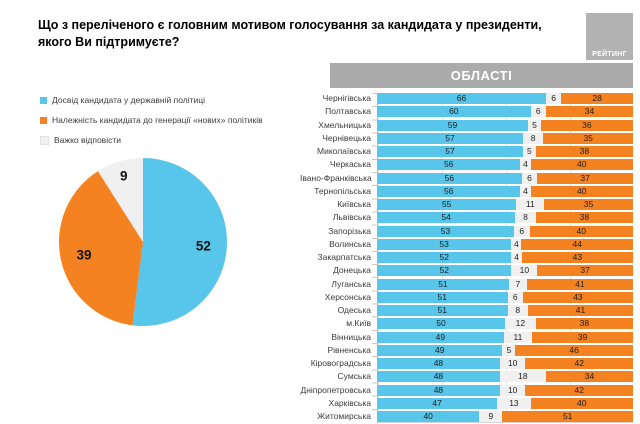  I want to click on region-label: Миколаївська, so click(344, 151).